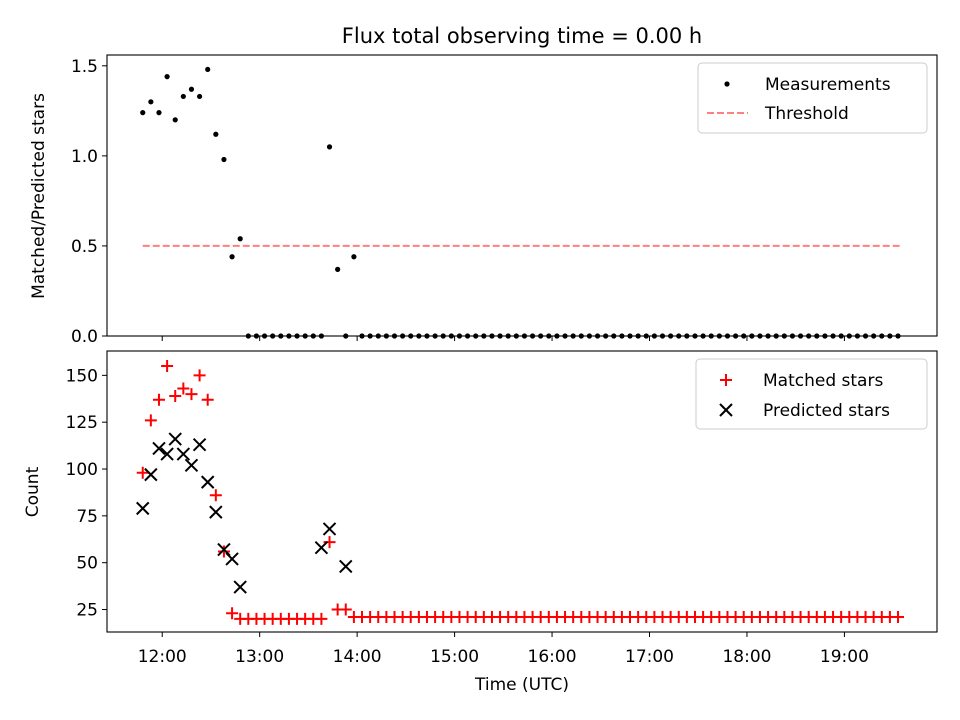 This screenshot has width=960, height=720. What do you see at coordinates (84, 337) in the screenshot?
I see `top-ytick-label: 0.0` at bounding box center [84, 337].